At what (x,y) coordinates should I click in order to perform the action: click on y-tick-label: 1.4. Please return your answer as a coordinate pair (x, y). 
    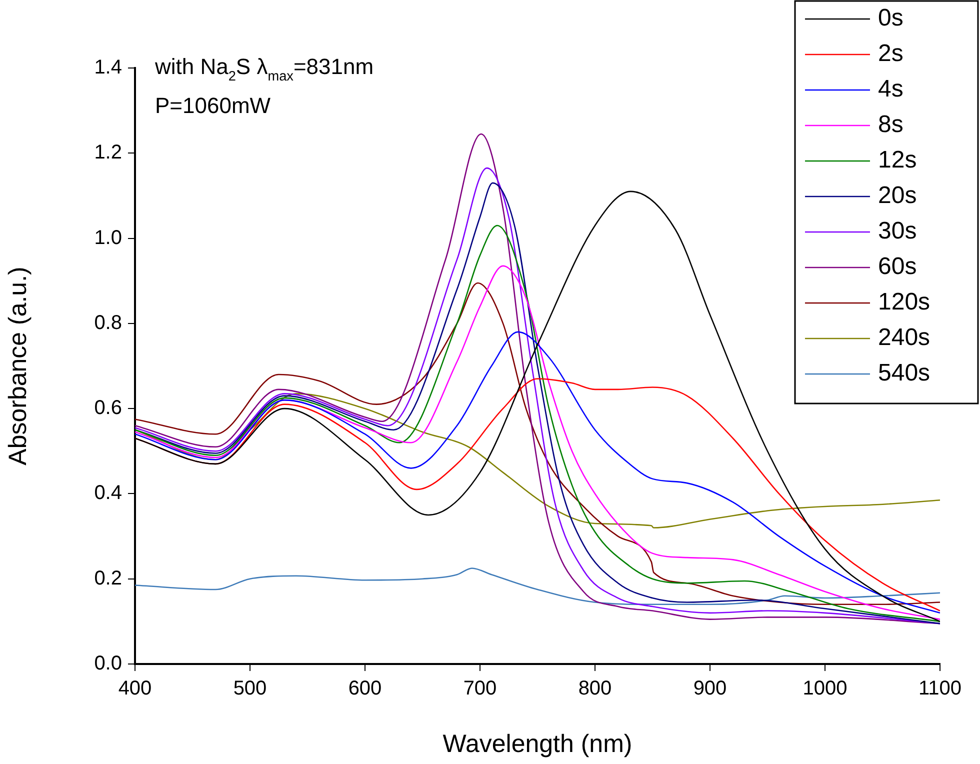
    Looking at the image, I should click on (108, 67).